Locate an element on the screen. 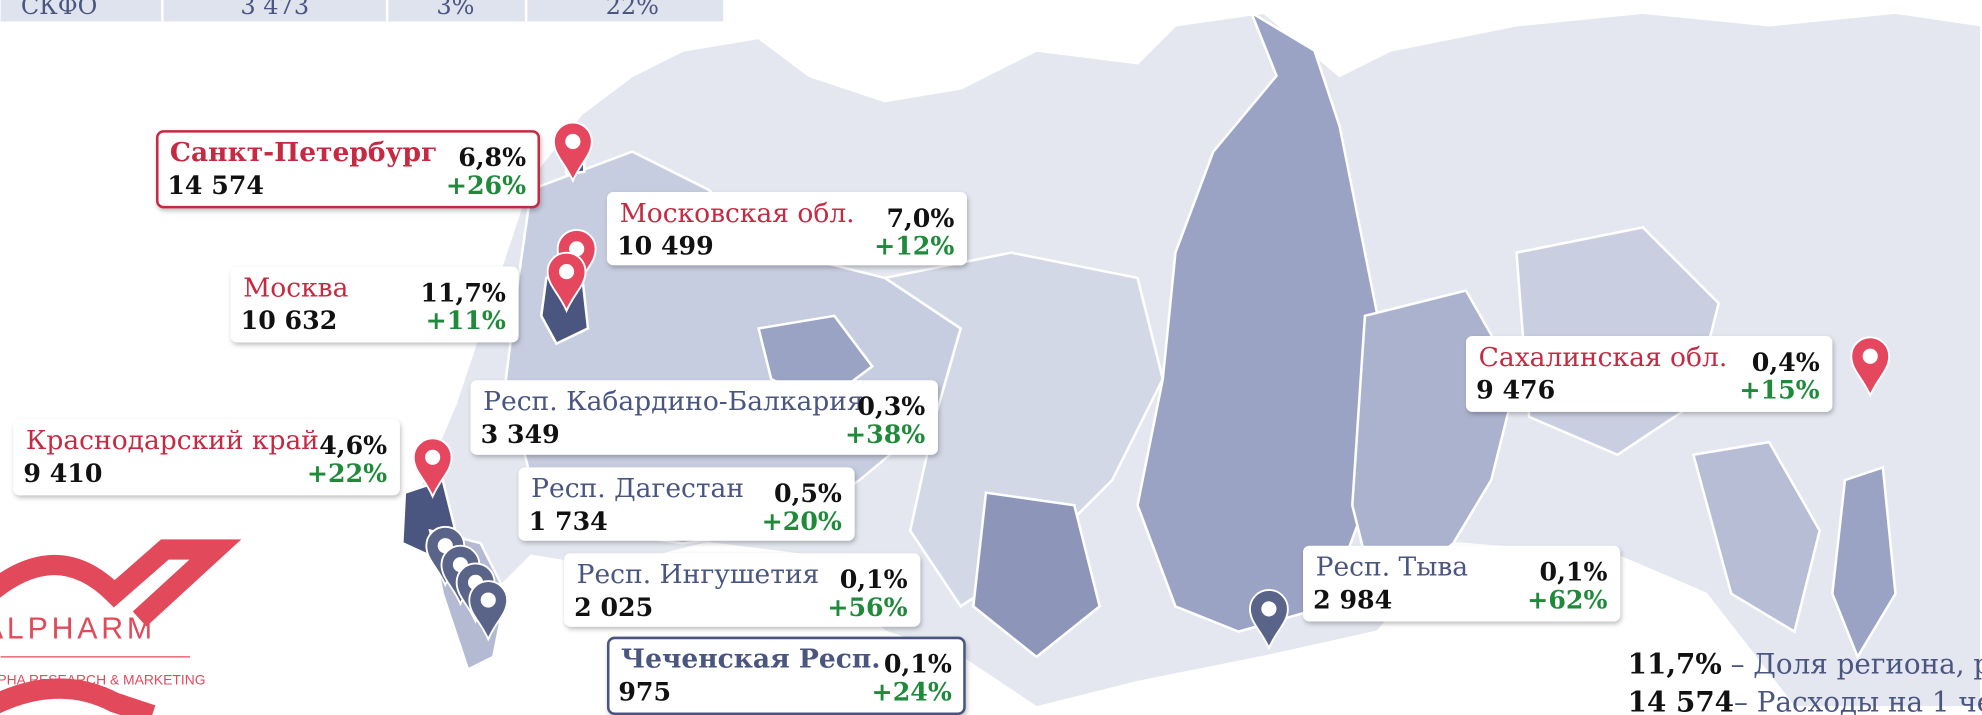 This screenshot has height=715, width=1982. legend-item: 11,7% – Доля региона, р is located at coordinates (1805, 663).